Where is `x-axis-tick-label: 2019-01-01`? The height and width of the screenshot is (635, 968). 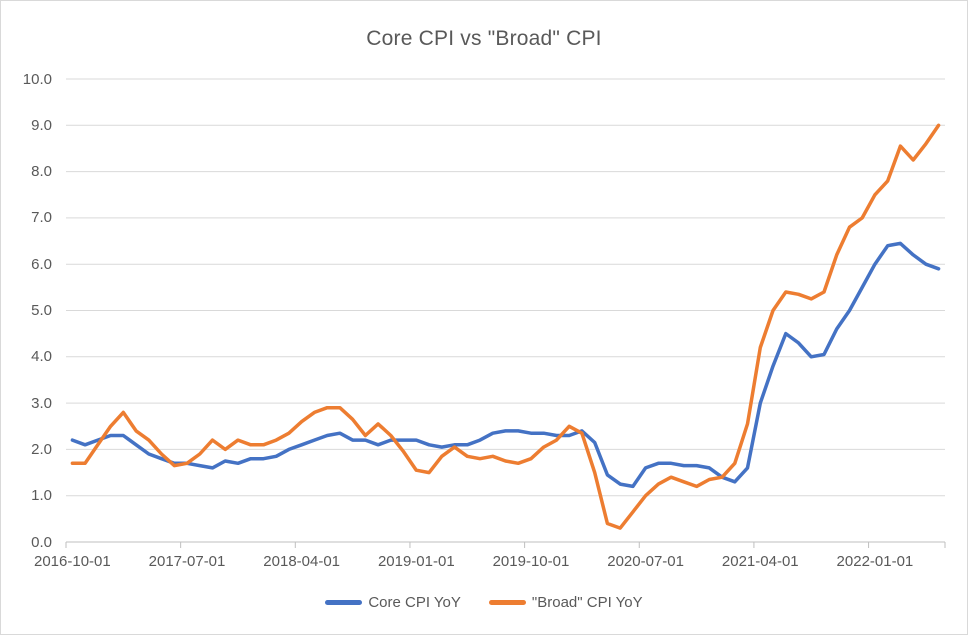
x-axis-tick-label: 2019-01-01 is located at coordinates (416, 561).